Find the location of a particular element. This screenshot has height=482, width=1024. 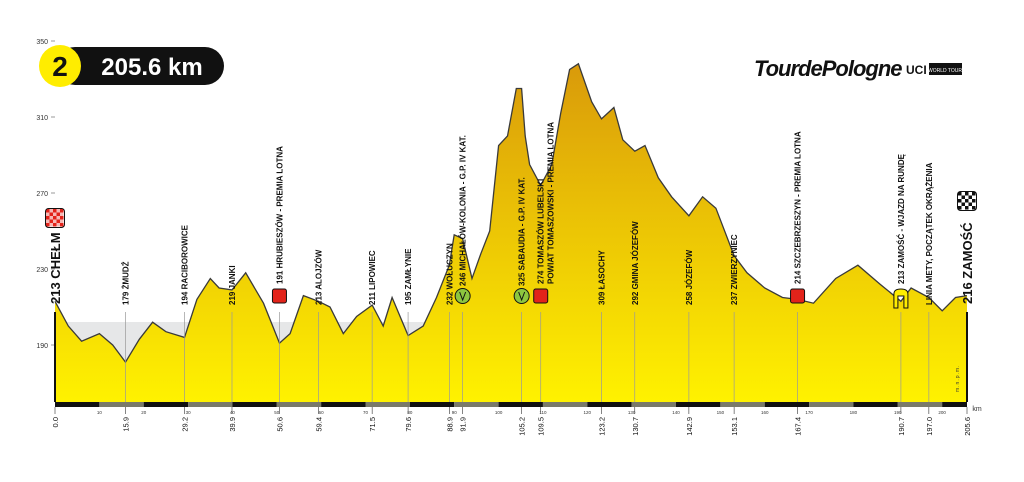

waypoint-label: 179 ŻMUDŹ is located at coordinates (126, 283).